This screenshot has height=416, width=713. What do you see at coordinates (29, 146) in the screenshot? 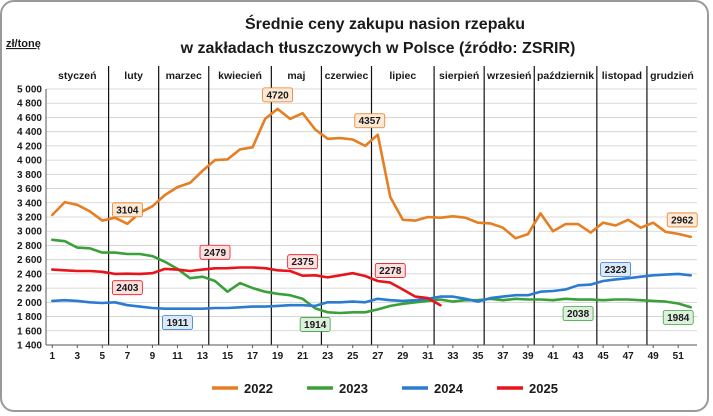
I see `y-tick-label: 4 200` at bounding box center [29, 146].